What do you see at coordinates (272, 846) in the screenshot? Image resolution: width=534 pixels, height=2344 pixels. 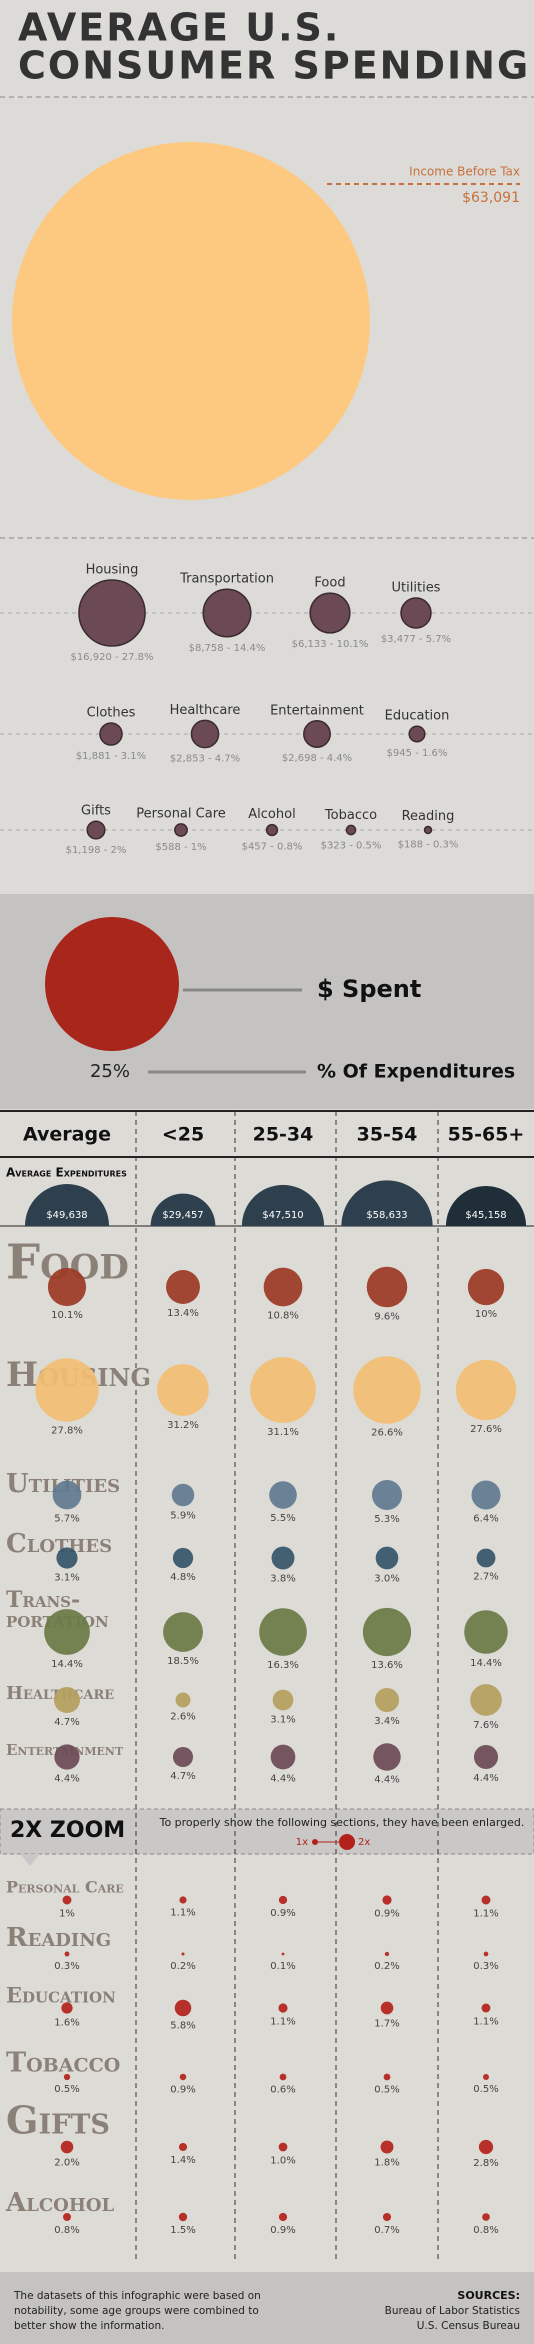 I see `category-value: $457 - 0.8%` at bounding box center [272, 846].